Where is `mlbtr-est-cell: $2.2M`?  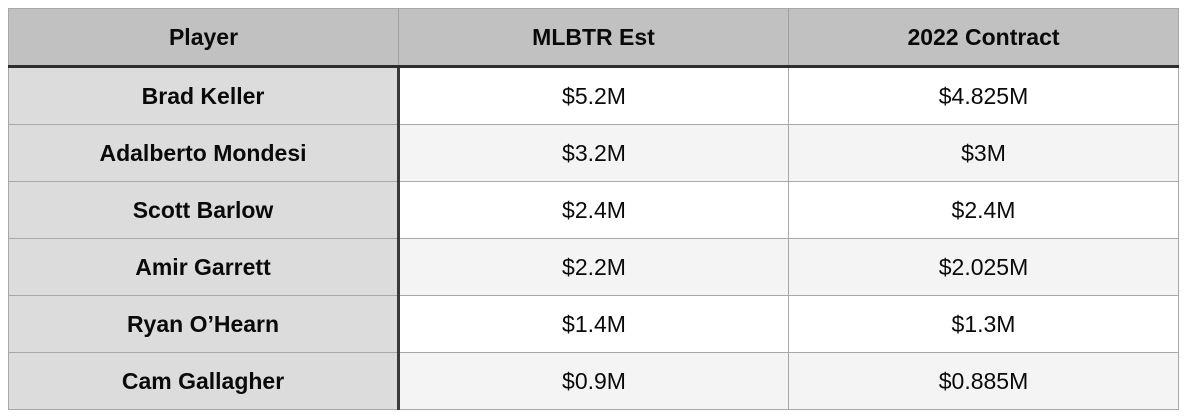 mlbtr-est-cell: $2.2M is located at coordinates (593, 267).